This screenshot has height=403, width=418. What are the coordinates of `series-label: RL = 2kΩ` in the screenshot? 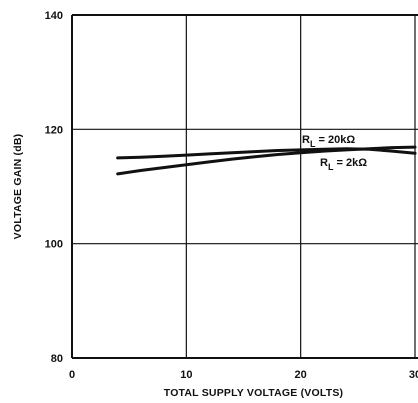 It's located at (343, 164).